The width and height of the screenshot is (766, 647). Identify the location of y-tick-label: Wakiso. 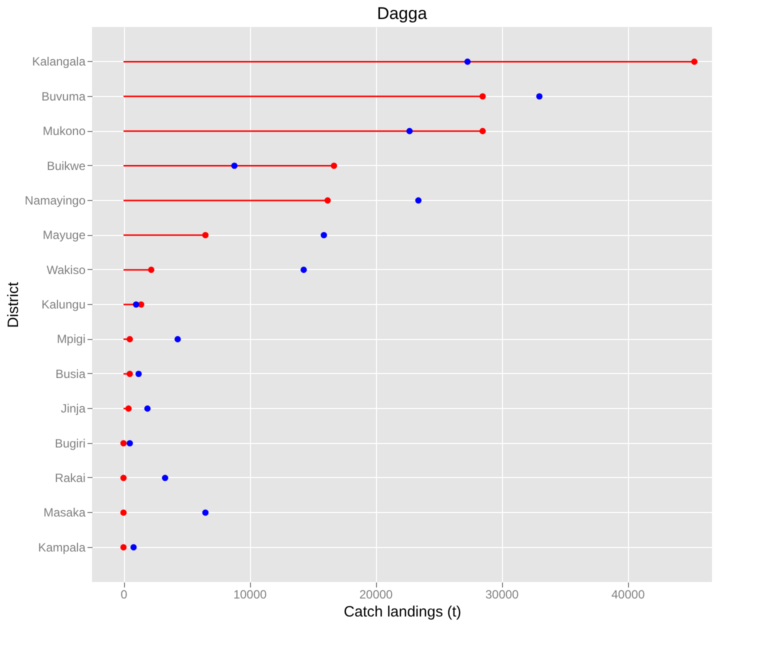
(66, 269).